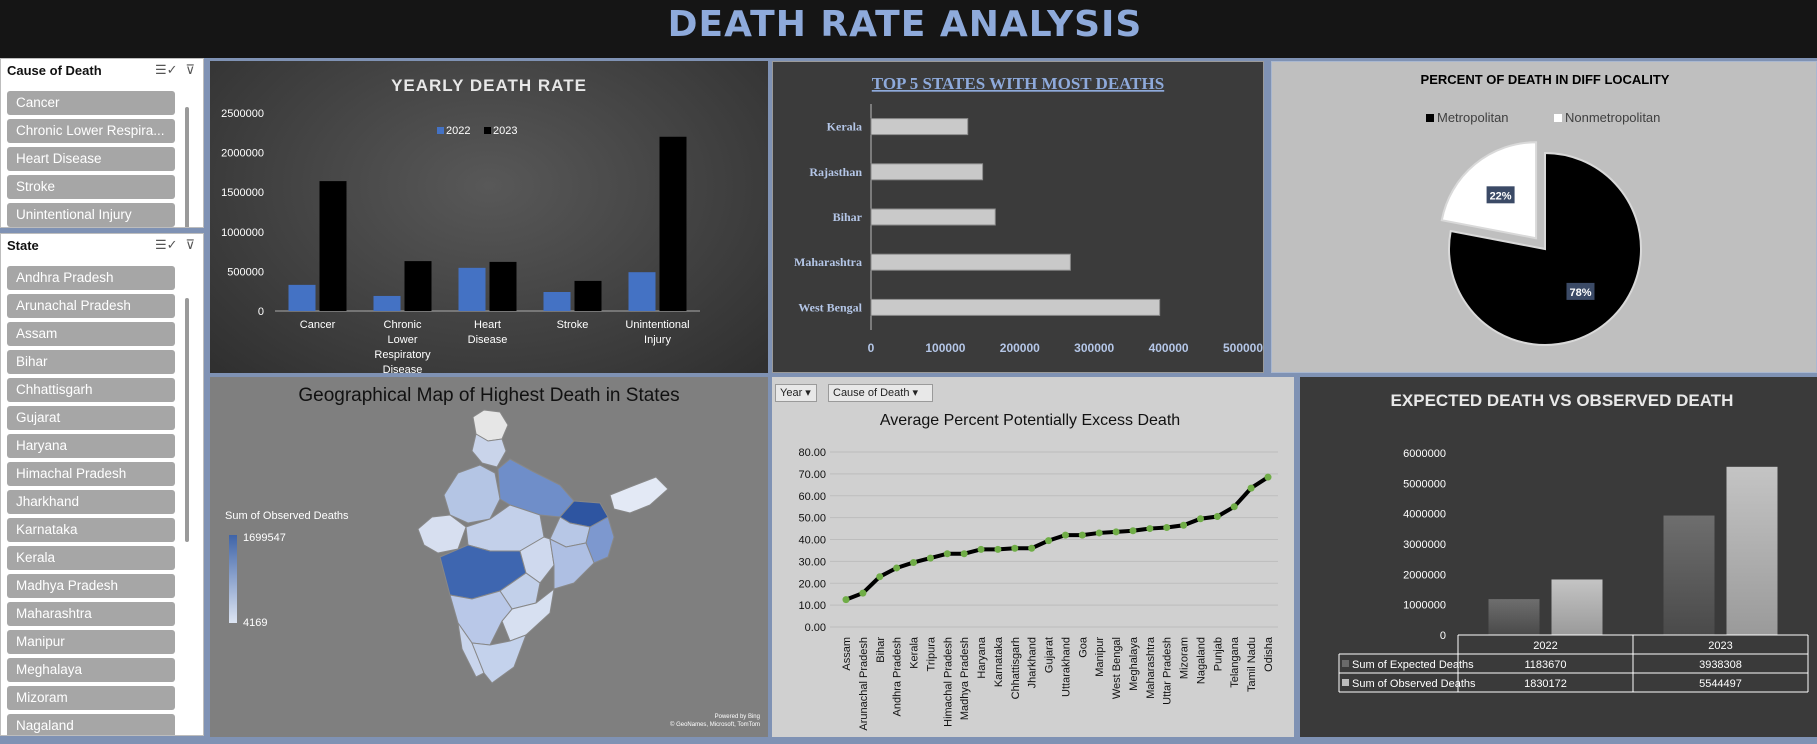 This screenshot has width=1817, height=744. Describe the element at coordinates (91, 558) in the screenshot. I see `slicer-item: Kerala` at that location.